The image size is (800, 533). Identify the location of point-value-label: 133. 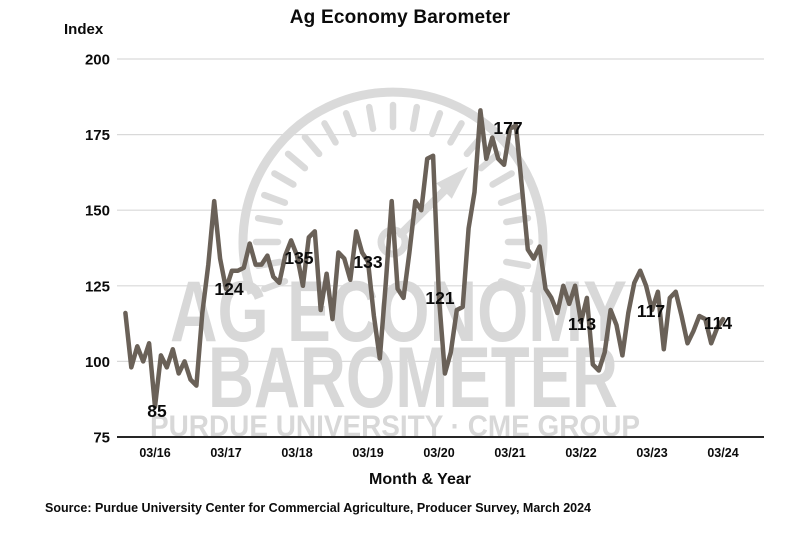
(367, 262).